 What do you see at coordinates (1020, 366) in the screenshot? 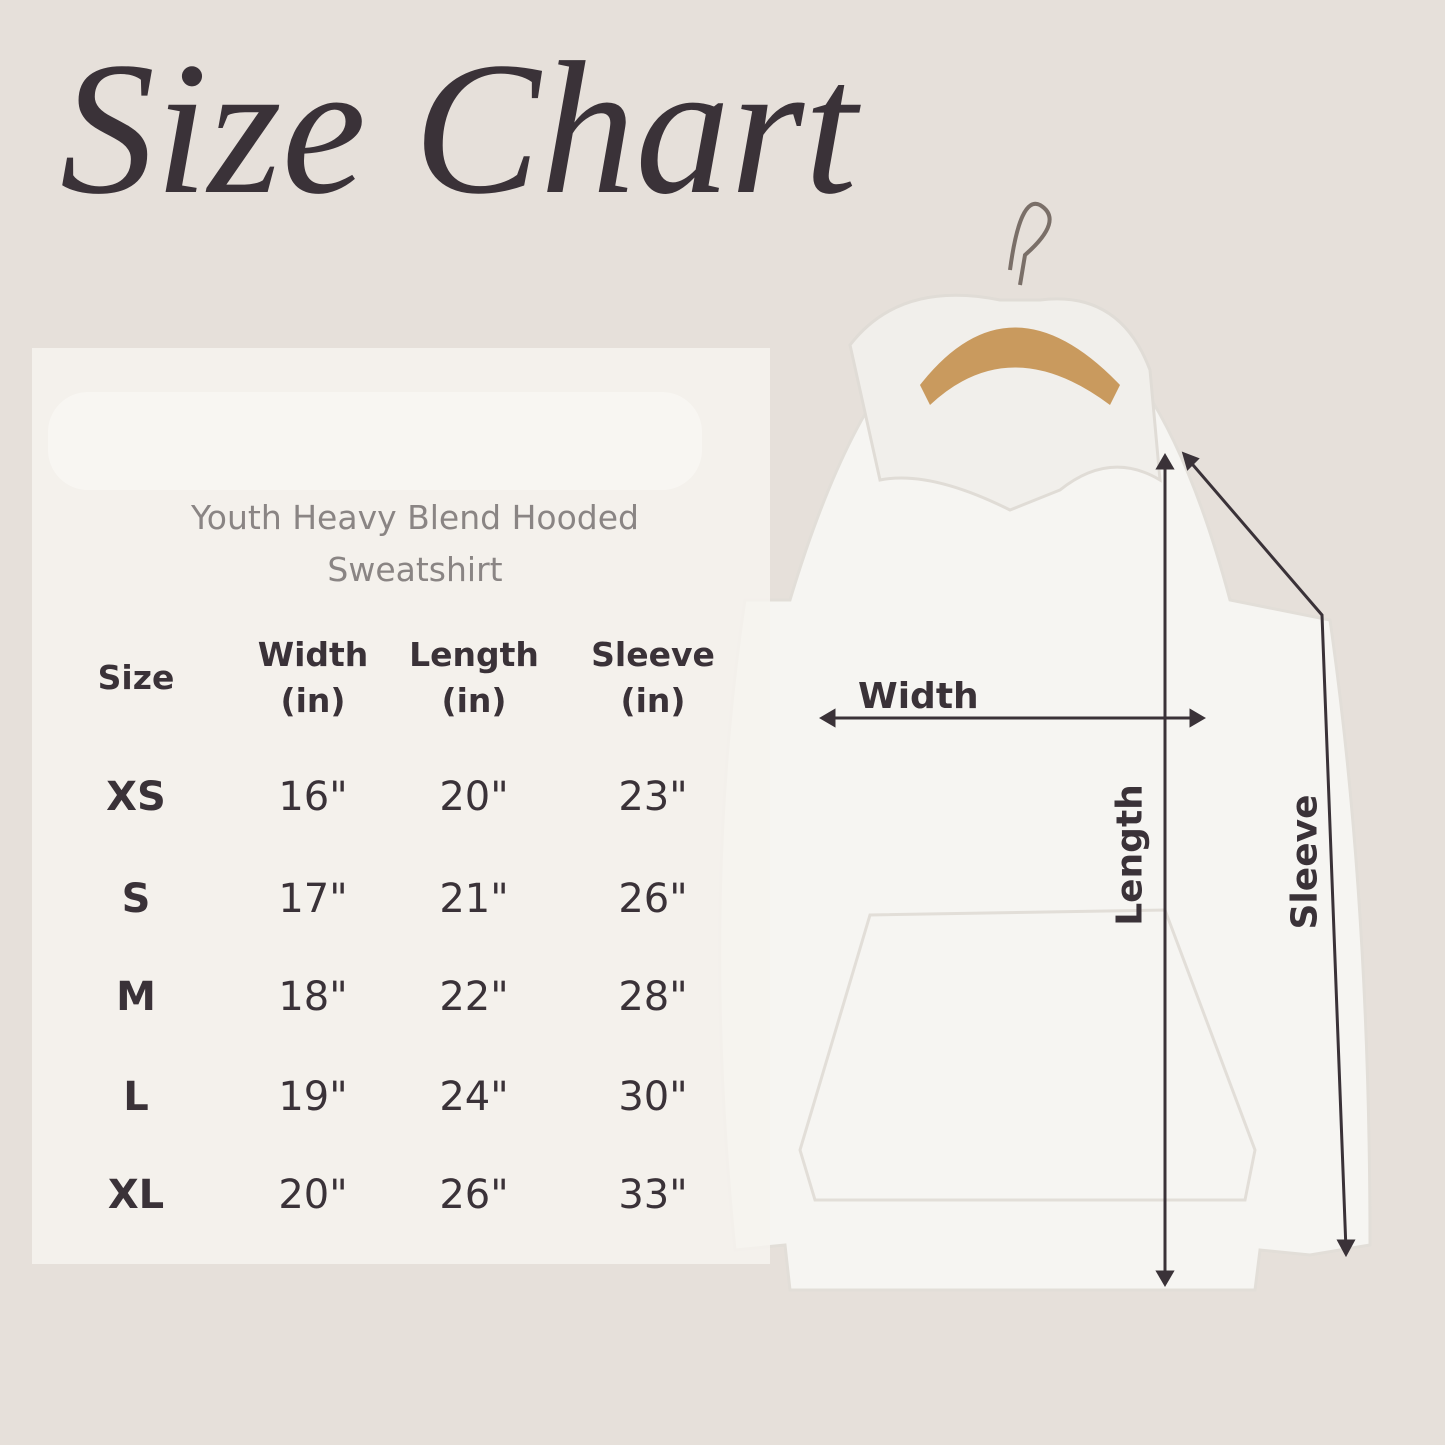
I see `hanger` at bounding box center [1020, 366].